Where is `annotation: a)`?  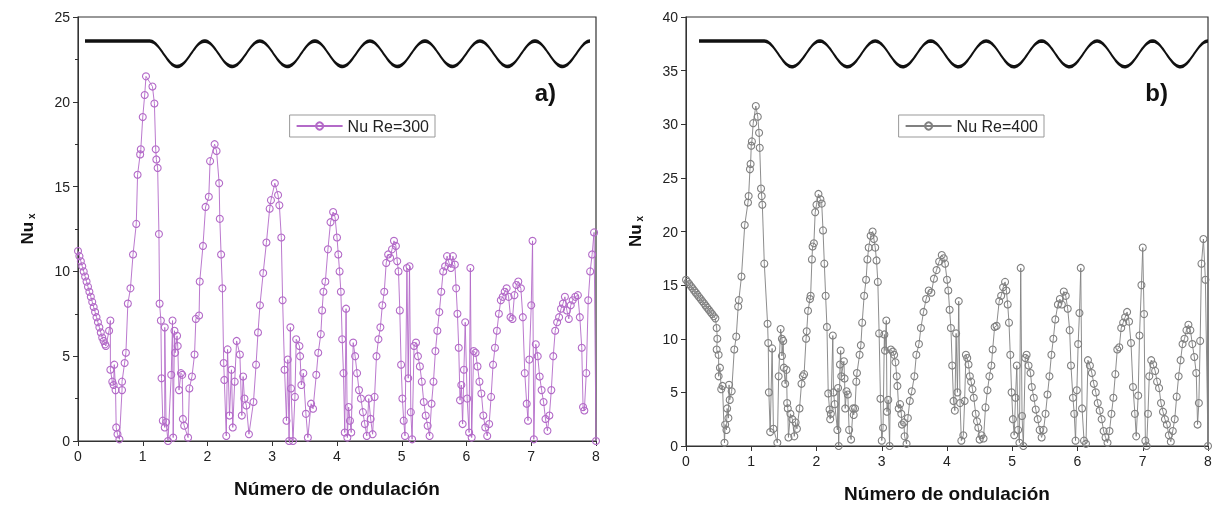
annotation: a) is located at coordinates (545, 92).